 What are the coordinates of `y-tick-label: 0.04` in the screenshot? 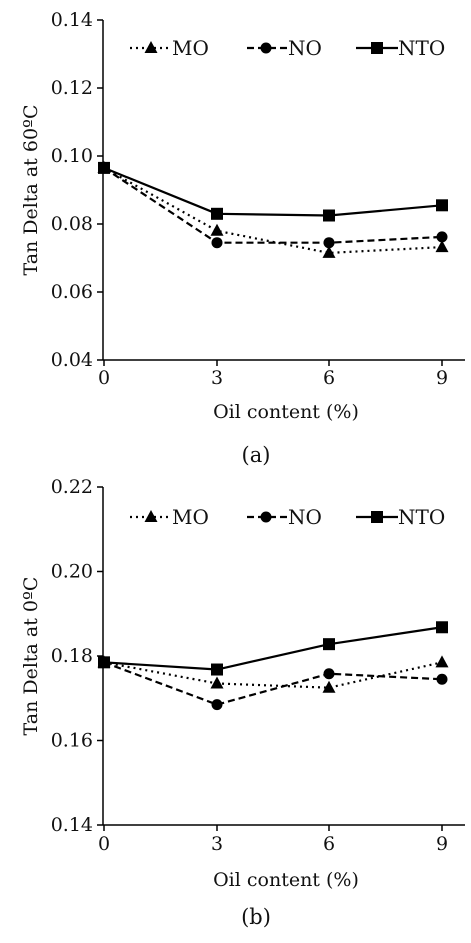 It's located at (72, 360).